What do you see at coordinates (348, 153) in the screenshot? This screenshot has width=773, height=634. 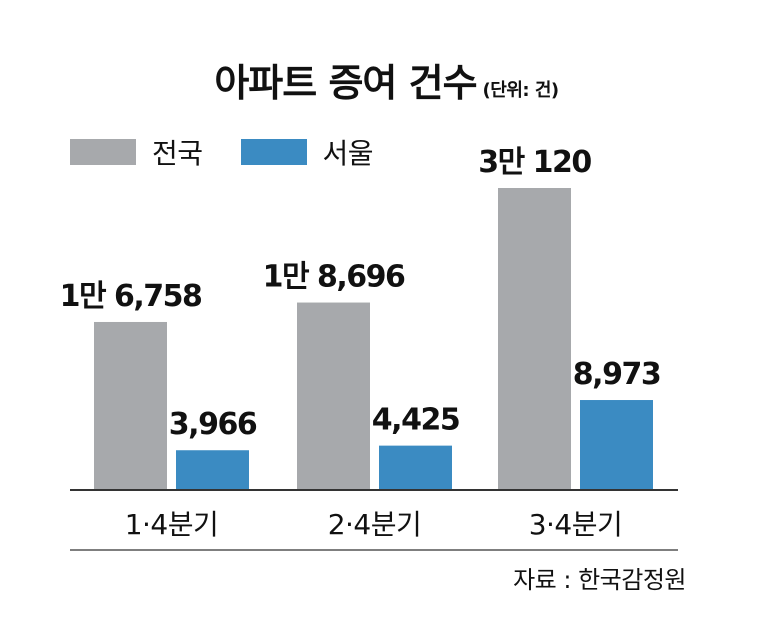 I see `legend-label-seoul: 서울` at bounding box center [348, 153].